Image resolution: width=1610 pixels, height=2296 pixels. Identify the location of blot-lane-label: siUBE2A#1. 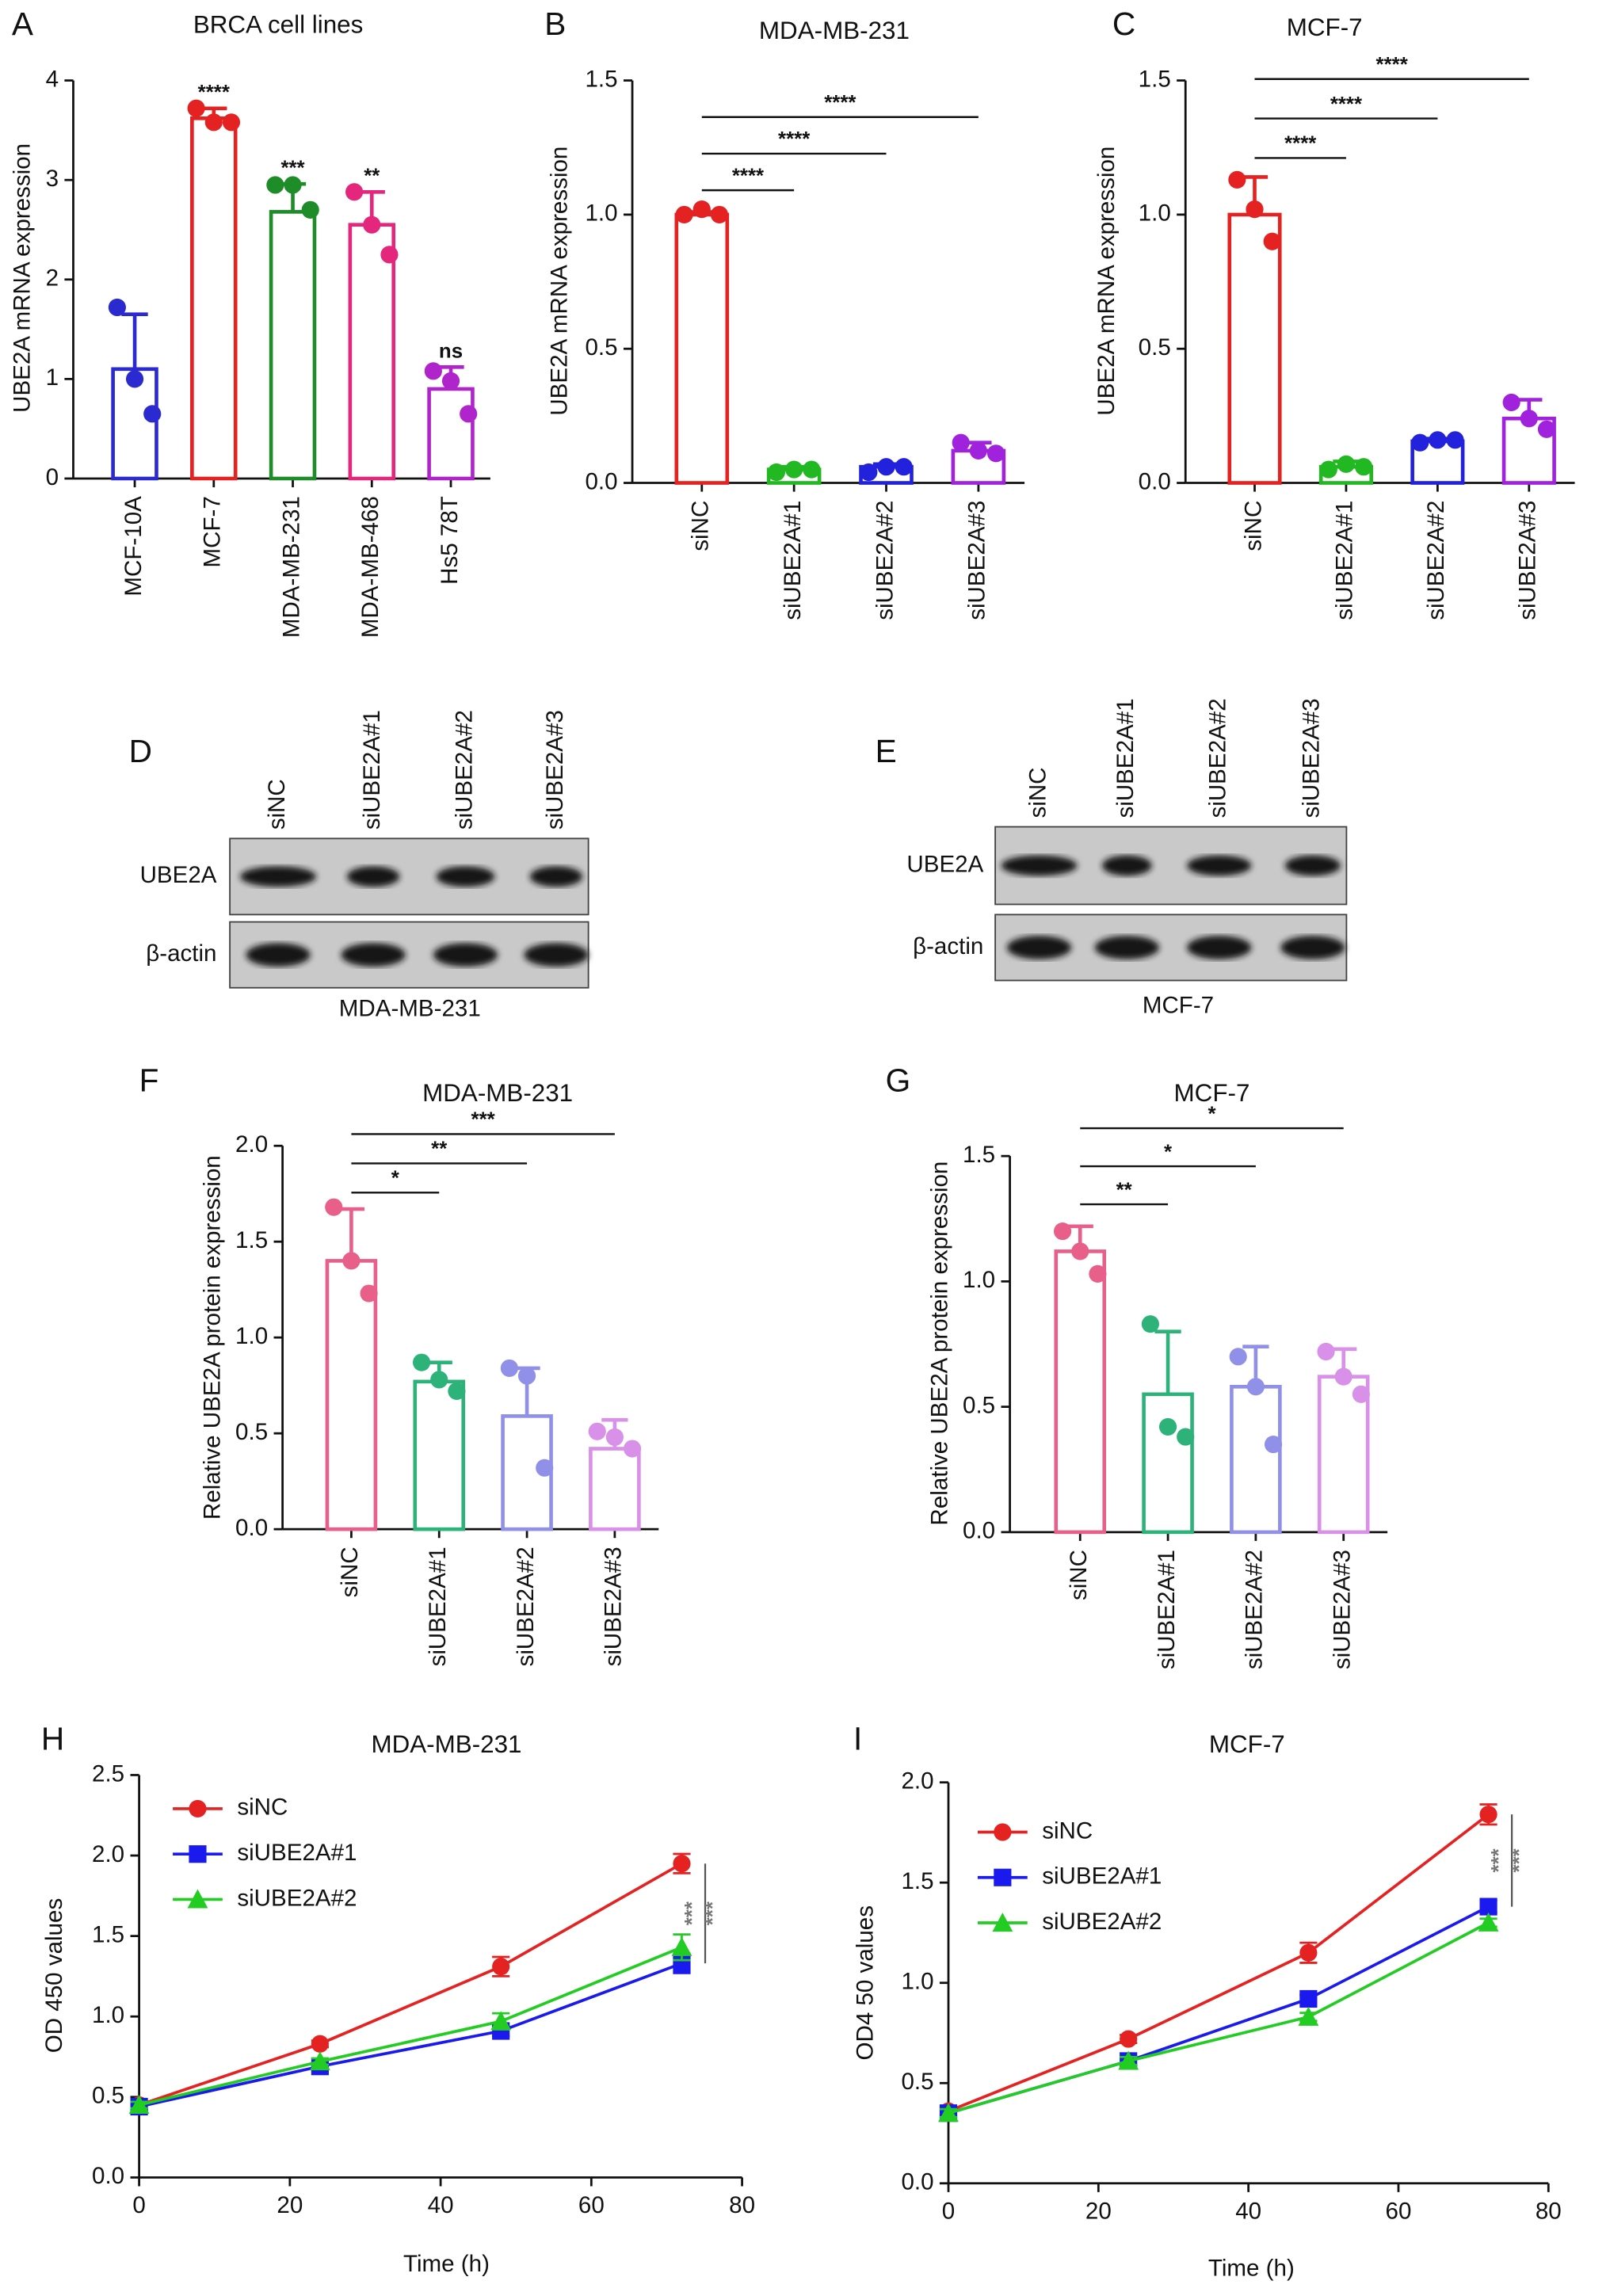
(372, 770).